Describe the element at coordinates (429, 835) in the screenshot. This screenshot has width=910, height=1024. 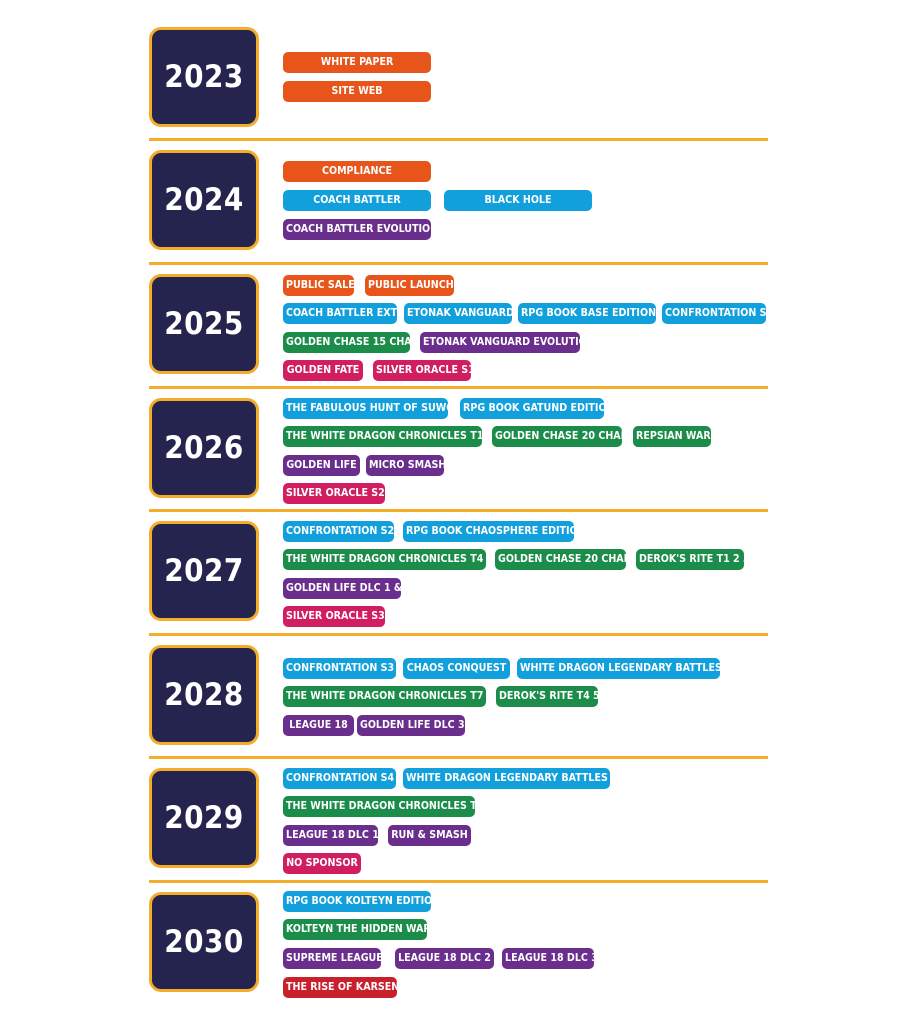
I see `milestone-pill: RUN & SMASH` at that location.